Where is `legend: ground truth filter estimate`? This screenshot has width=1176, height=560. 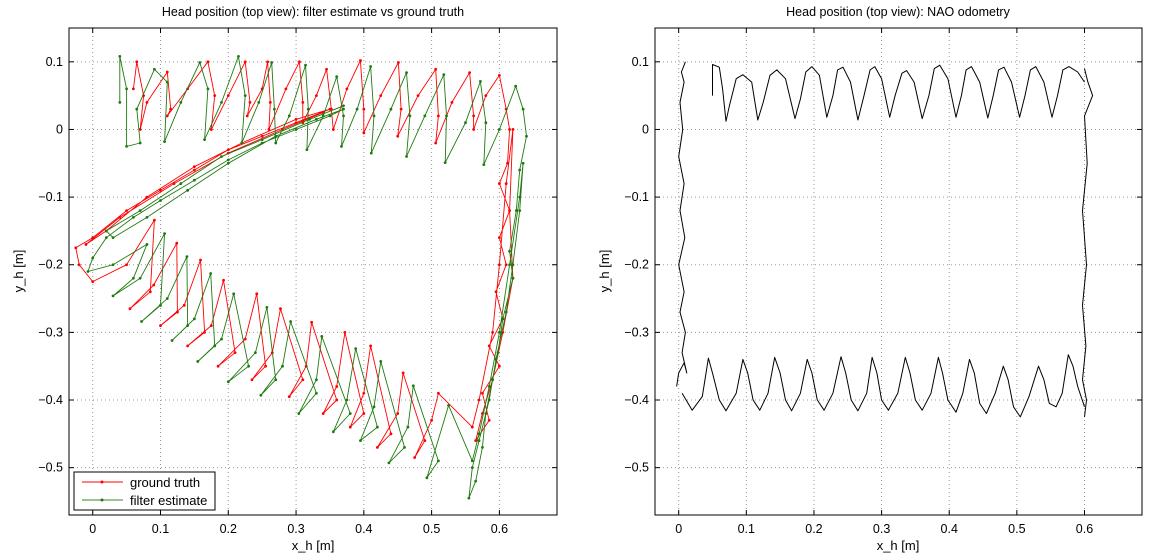 legend: ground truth filter estimate is located at coordinates (144, 491).